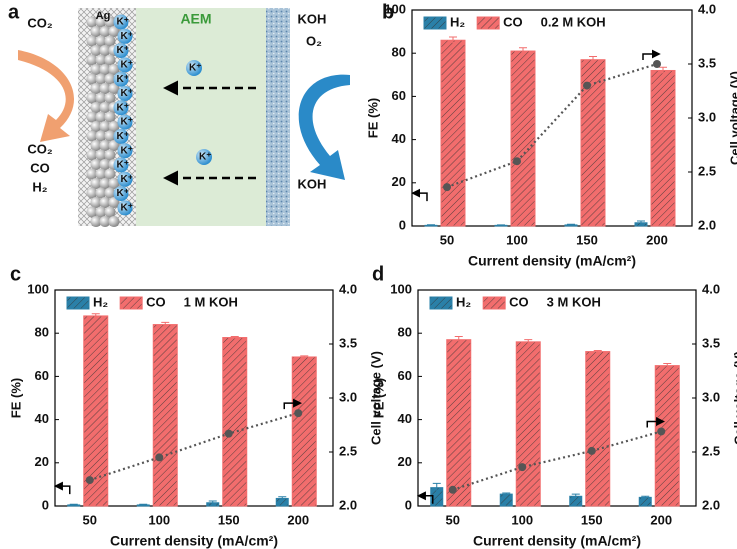 This screenshot has width=737, height=549. Describe the element at coordinates (348, 288) in the screenshot. I see `y2-tick-label: 4.0` at that location.